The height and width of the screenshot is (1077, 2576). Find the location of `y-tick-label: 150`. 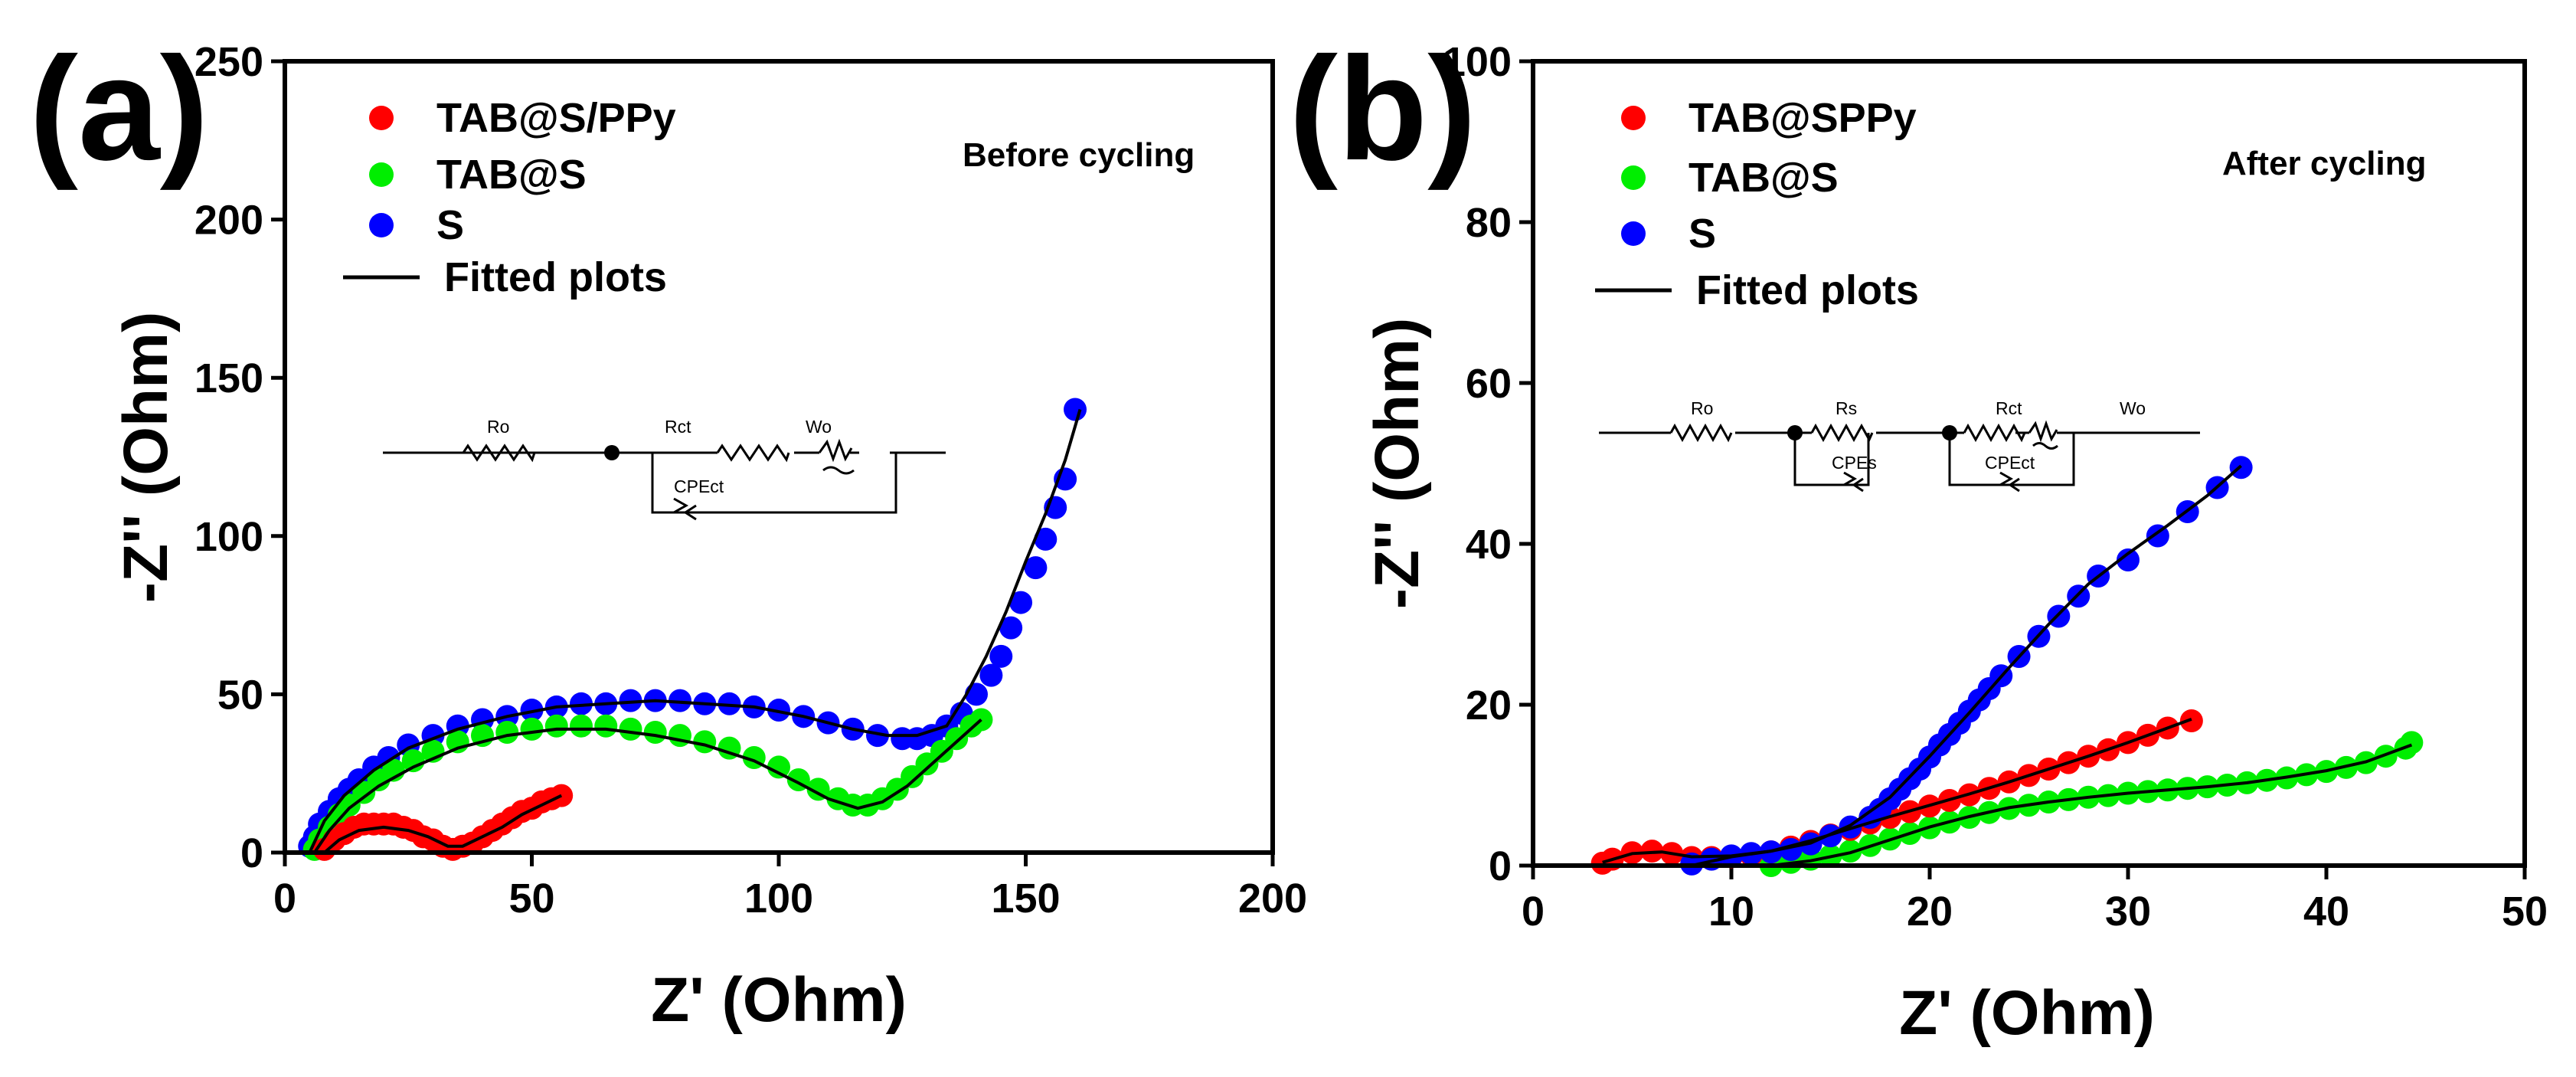

y-tick-label: 150 is located at coordinates (229, 378).